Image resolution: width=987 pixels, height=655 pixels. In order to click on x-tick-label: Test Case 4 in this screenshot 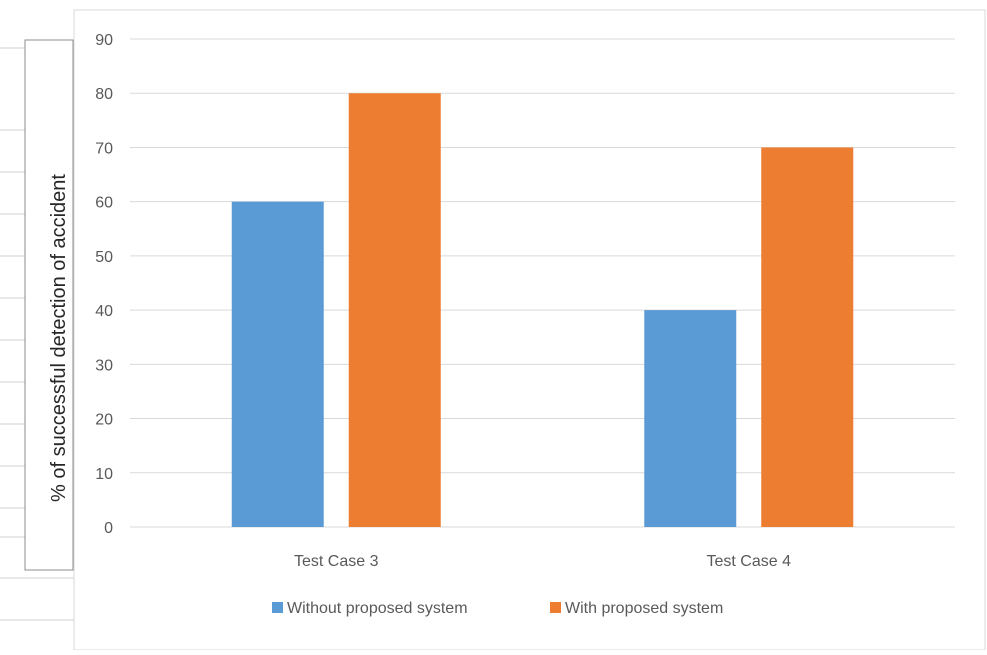, I will do `click(749, 561)`.